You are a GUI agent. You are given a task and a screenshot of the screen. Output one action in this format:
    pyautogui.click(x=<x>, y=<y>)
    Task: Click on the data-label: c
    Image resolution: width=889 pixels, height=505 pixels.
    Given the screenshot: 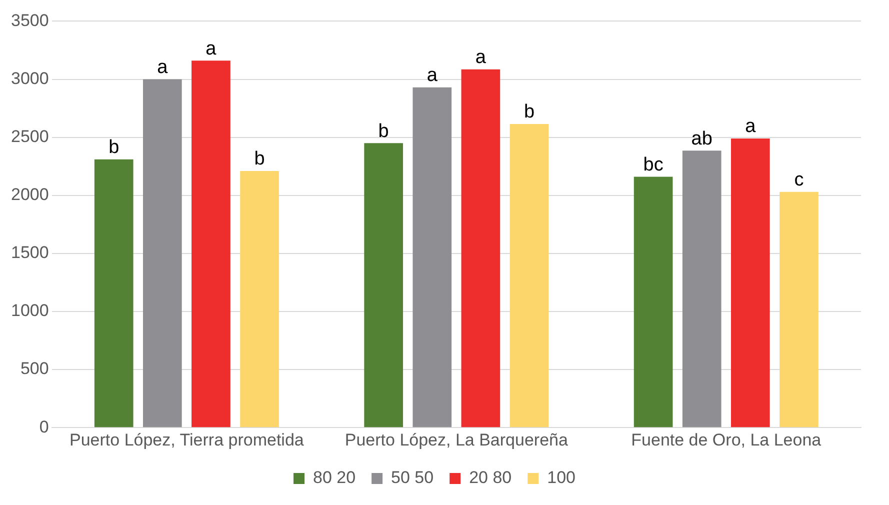 What is the action you would take?
    pyautogui.click(x=799, y=180)
    